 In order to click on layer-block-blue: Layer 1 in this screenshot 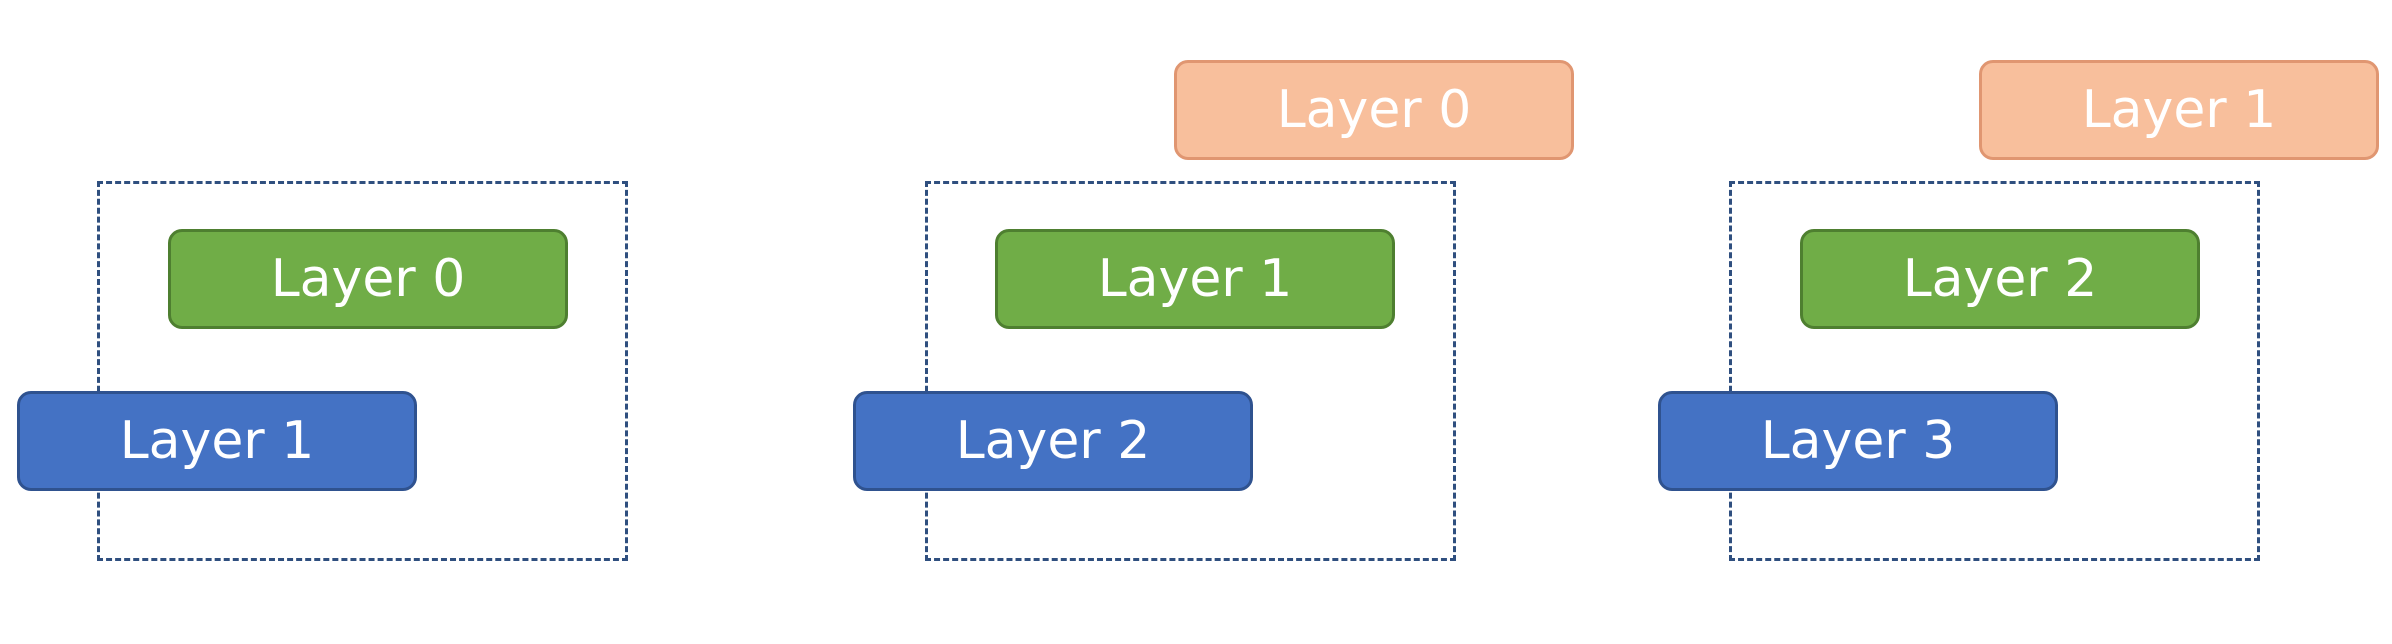, I will do `click(217, 441)`.